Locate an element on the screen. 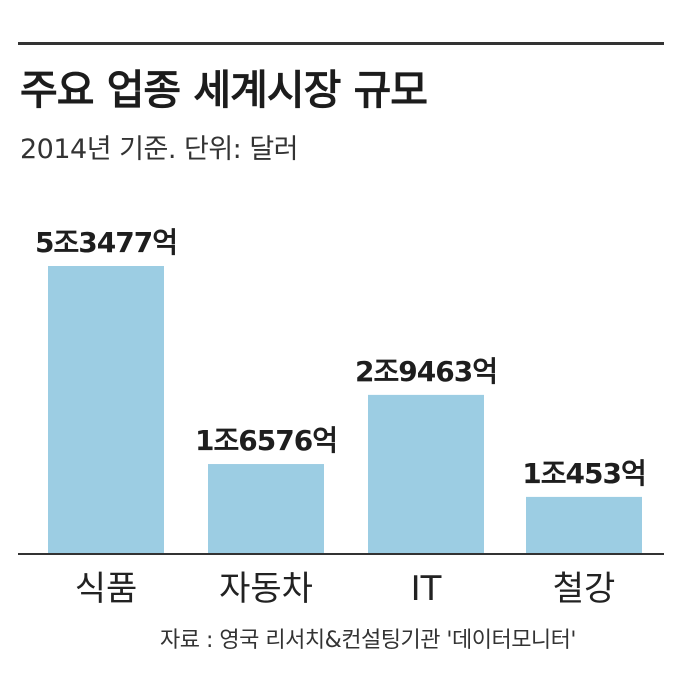 The width and height of the screenshot is (700, 689). category-label-3: 철강 is located at coordinates (584, 589).